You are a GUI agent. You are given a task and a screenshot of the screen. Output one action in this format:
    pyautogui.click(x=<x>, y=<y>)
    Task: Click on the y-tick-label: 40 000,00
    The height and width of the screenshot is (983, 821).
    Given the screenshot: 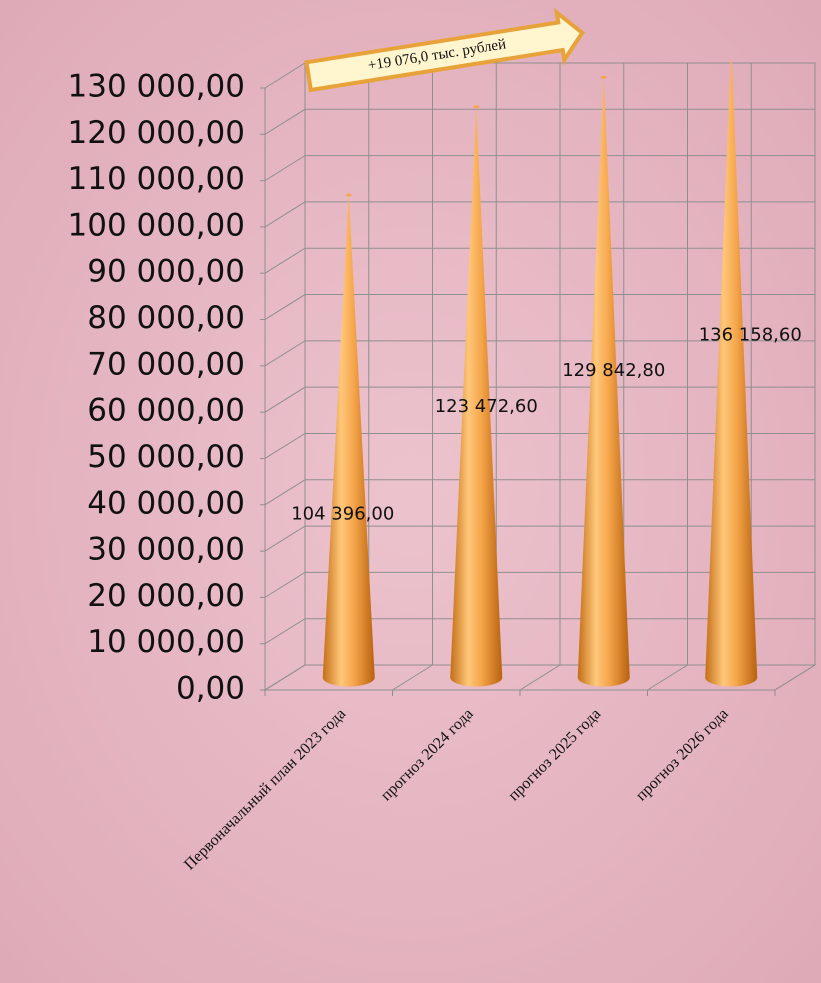 What is the action you would take?
    pyautogui.click(x=166, y=503)
    